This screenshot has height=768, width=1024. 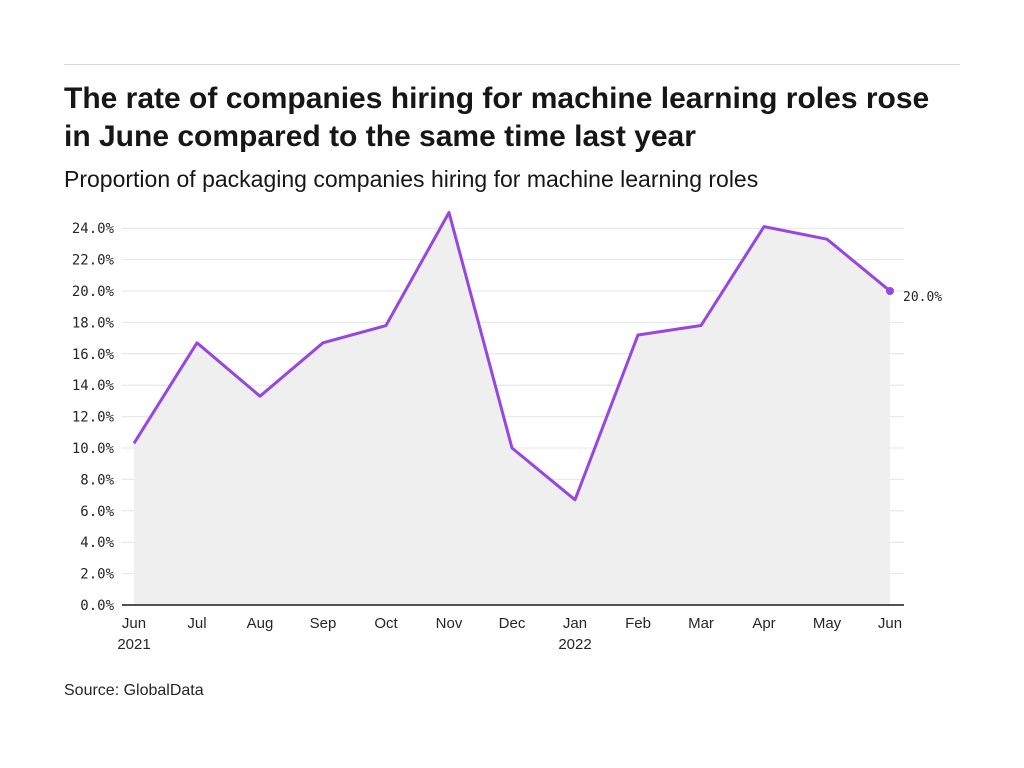 What do you see at coordinates (133, 644) in the screenshot?
I see `x-tick-year-label: 2021` at bounding box center [133, 644].